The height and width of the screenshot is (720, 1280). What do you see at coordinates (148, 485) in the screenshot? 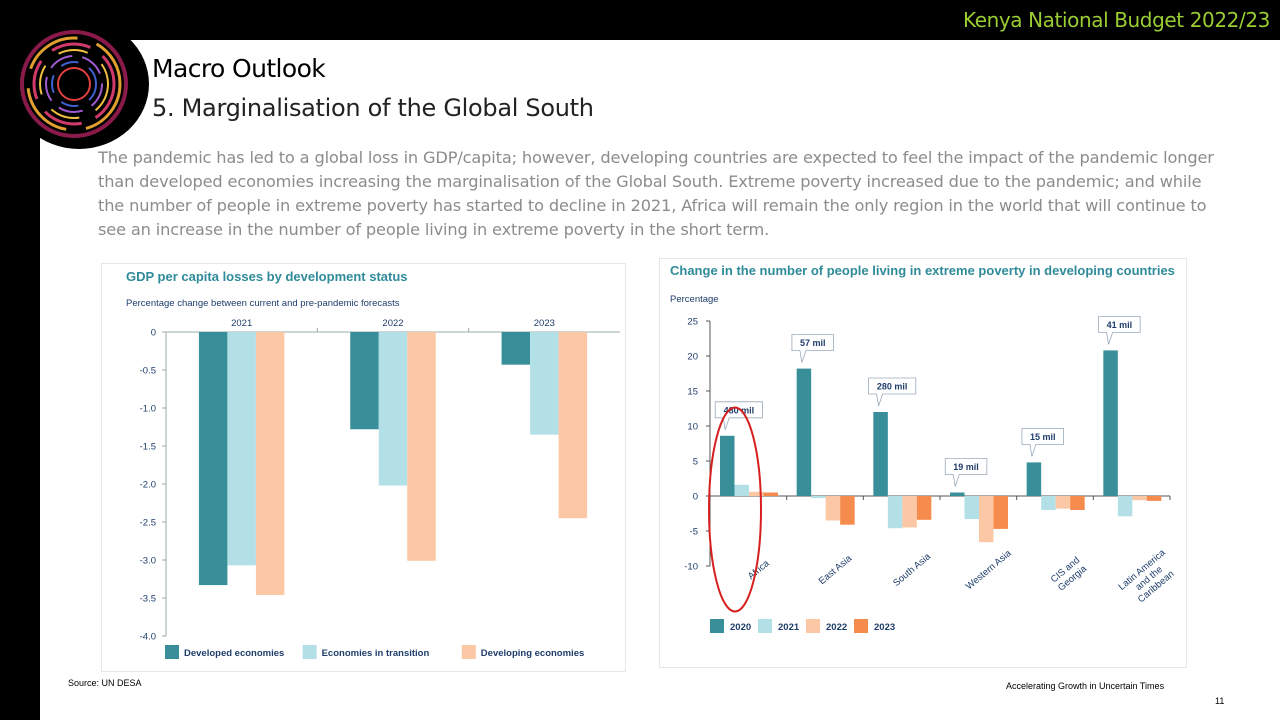
I see `chart1-y-tick-label: -2.0` at bounding box center [148, 485].